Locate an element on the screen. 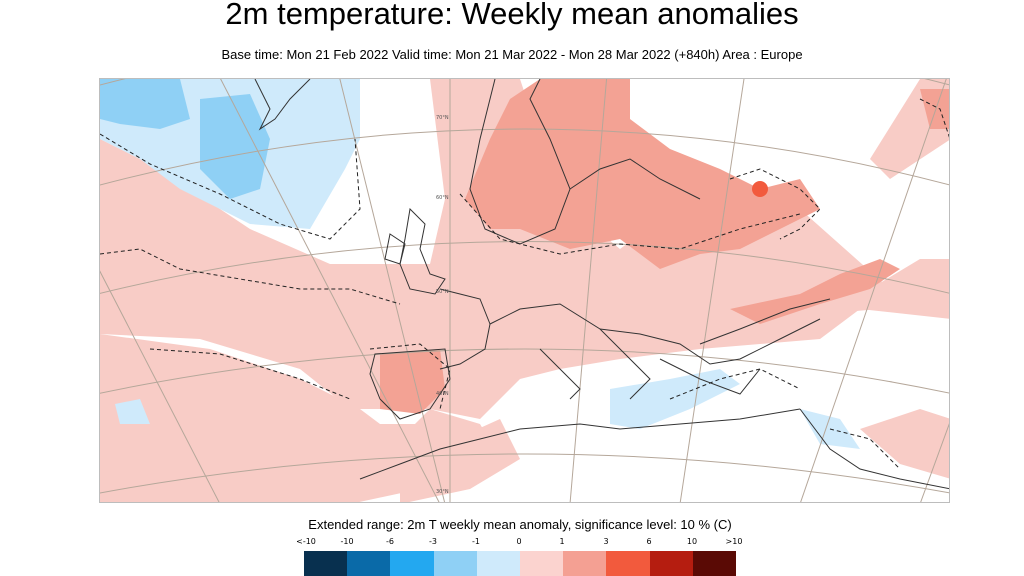 The height and width of the screenshot is (576, 1024). colorbar-tick-labels: <-10 -10 -6 -3 -1 0 1 3 6 10 >10 is located at coordinates (519, 542).